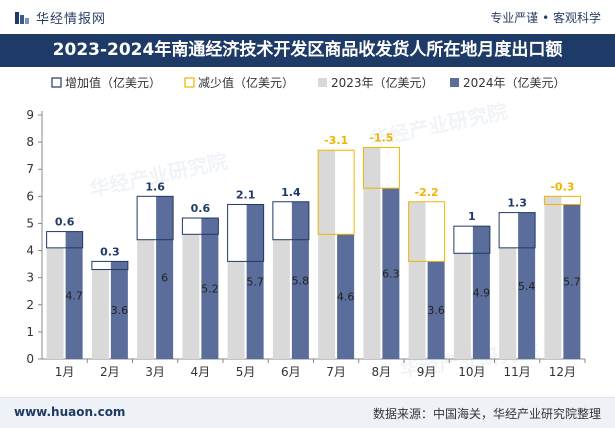  Describe the element at coordinates (30, 278) in the screenshot. I see `y-tick-label-3: 3` at that location.